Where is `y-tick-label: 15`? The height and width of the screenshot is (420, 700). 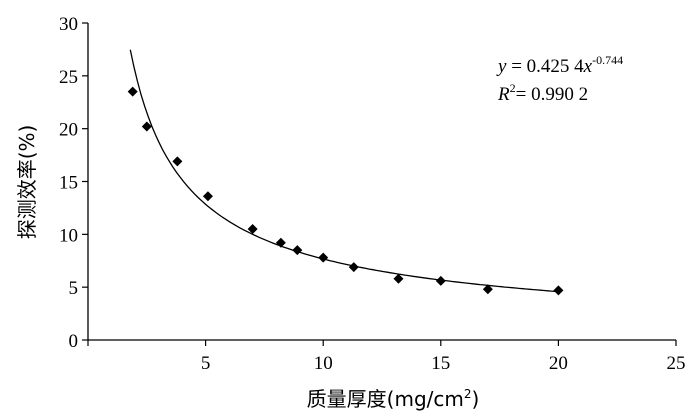
y-tick-label: 15 is located at coordinates (68, 183).